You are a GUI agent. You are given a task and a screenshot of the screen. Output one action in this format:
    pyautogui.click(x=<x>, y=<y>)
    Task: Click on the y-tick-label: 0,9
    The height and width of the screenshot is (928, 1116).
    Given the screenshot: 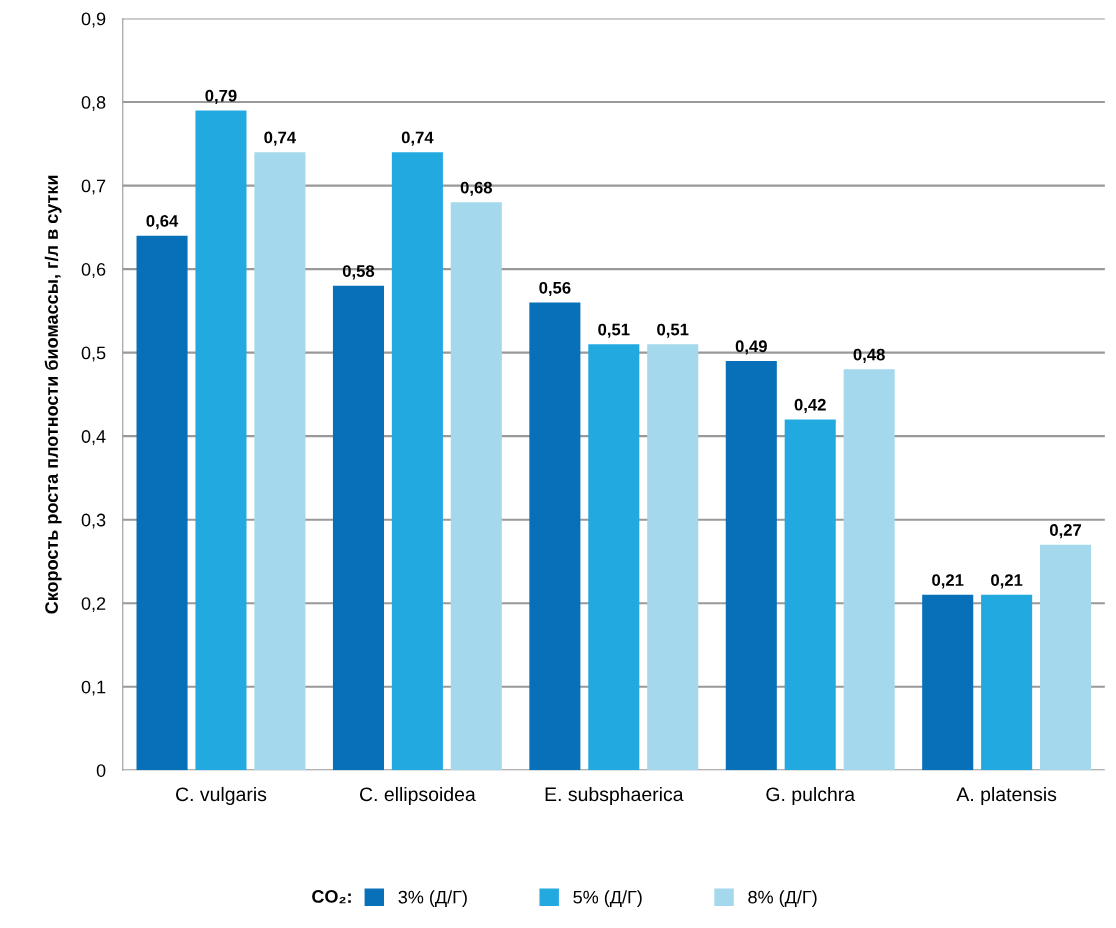 What is the action you would take?
    pyautogui.click(x=93, y=20)
    